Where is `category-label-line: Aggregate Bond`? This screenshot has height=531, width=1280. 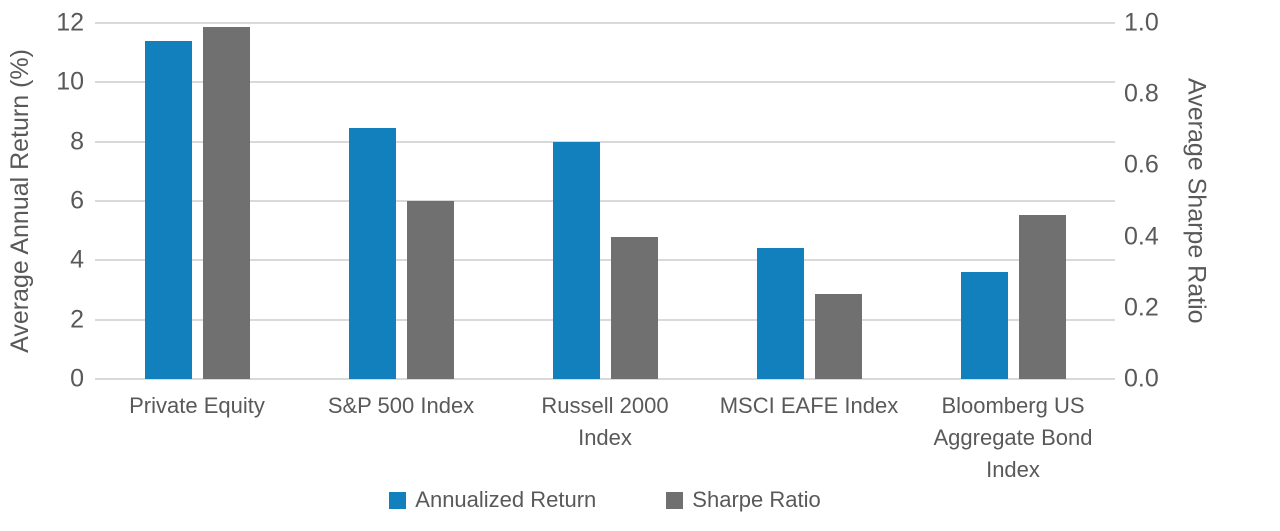 category-label-line: Aggregate Bond is located at coordinates (1013, 437).